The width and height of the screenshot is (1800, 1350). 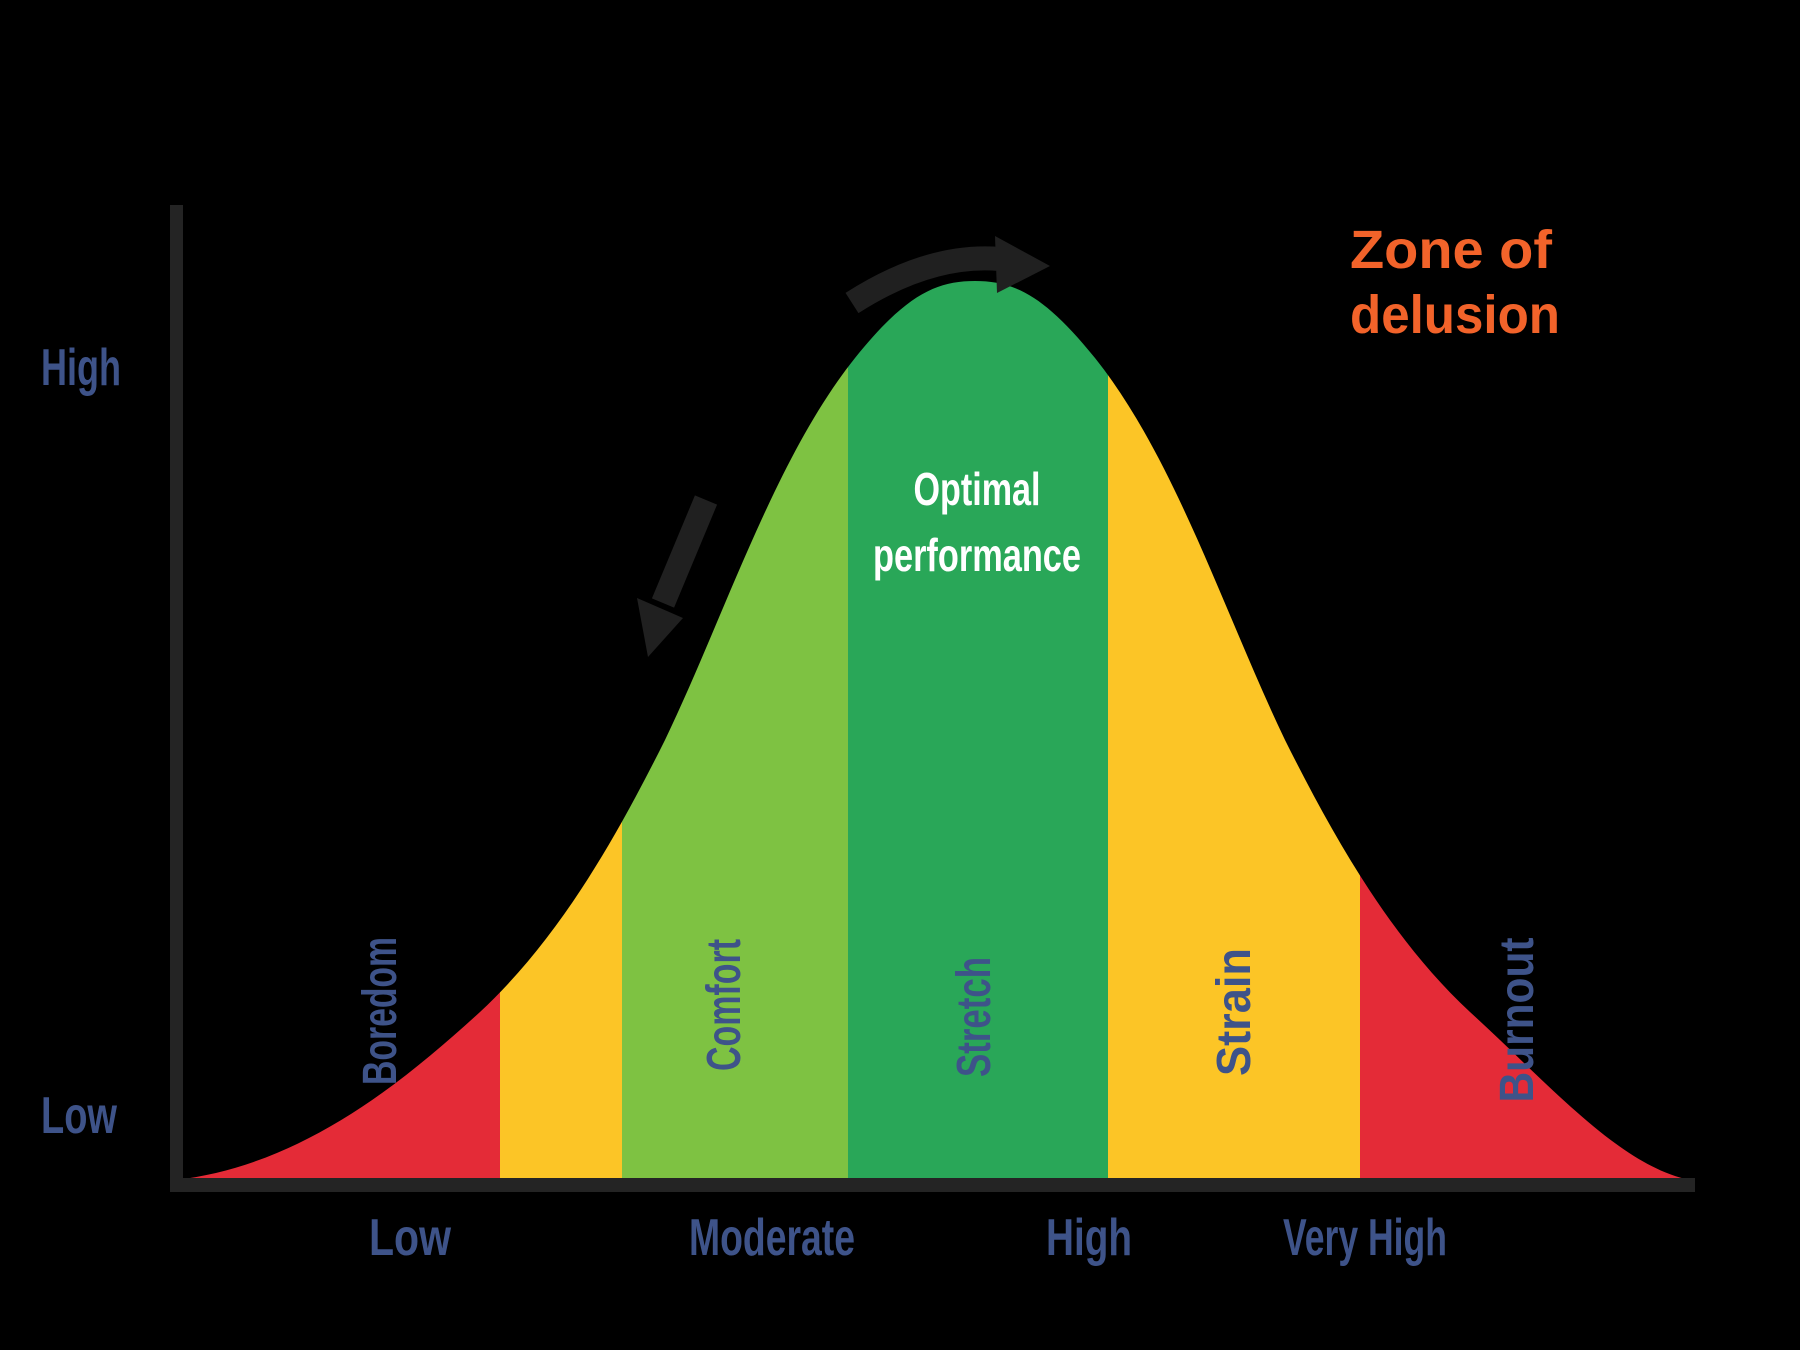 I want to click on zone-band-boredom, so click(x=337, y=730).